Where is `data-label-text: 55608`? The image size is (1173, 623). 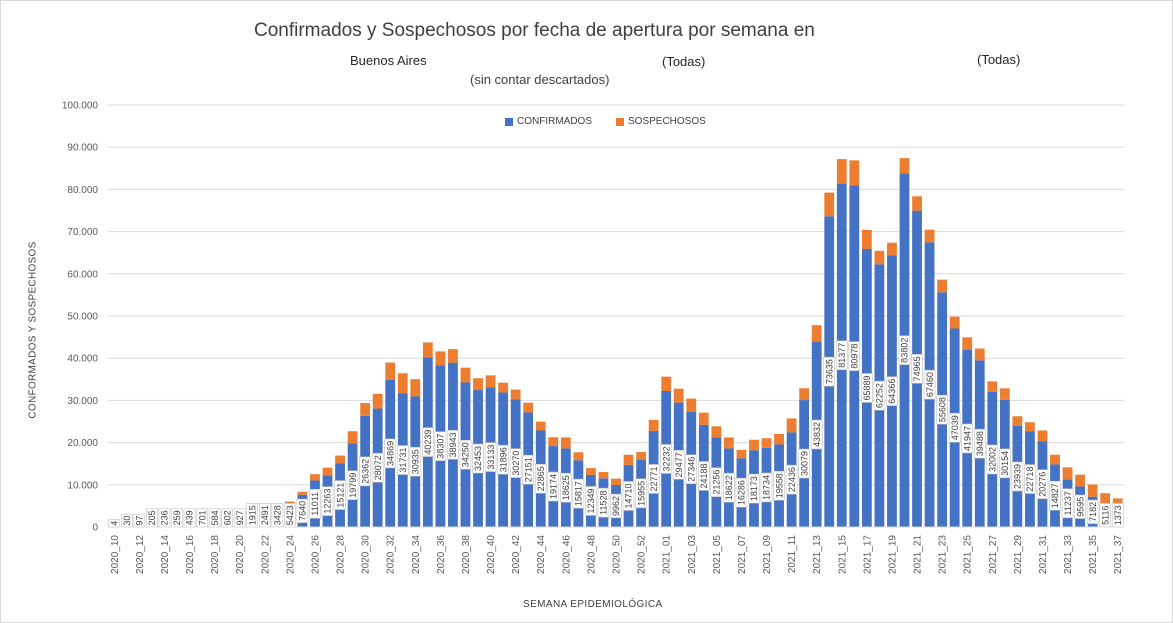 data-label-text: 55608 is located at coordinates (942, 409).